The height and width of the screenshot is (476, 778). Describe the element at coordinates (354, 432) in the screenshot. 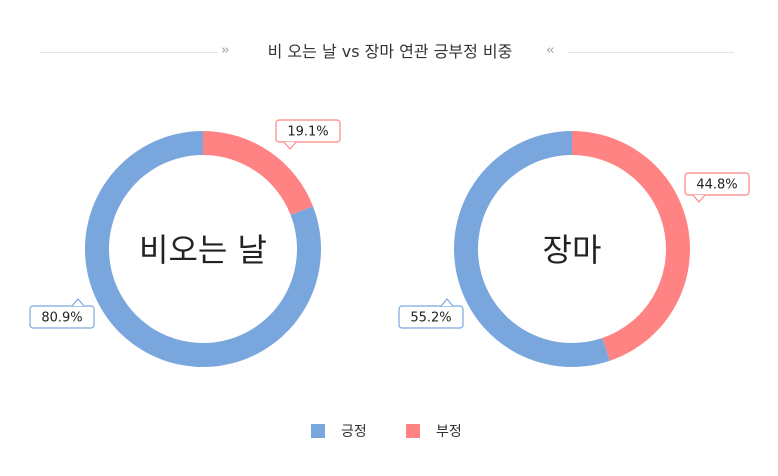

I see `legend-label-positive: 긍정` at that location.